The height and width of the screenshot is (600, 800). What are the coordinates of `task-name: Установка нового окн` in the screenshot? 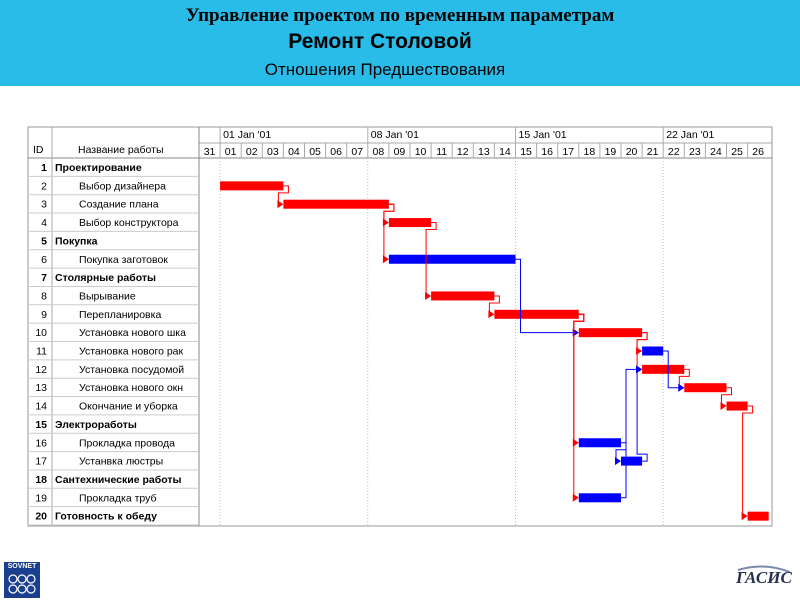 It's located at (131, 388).